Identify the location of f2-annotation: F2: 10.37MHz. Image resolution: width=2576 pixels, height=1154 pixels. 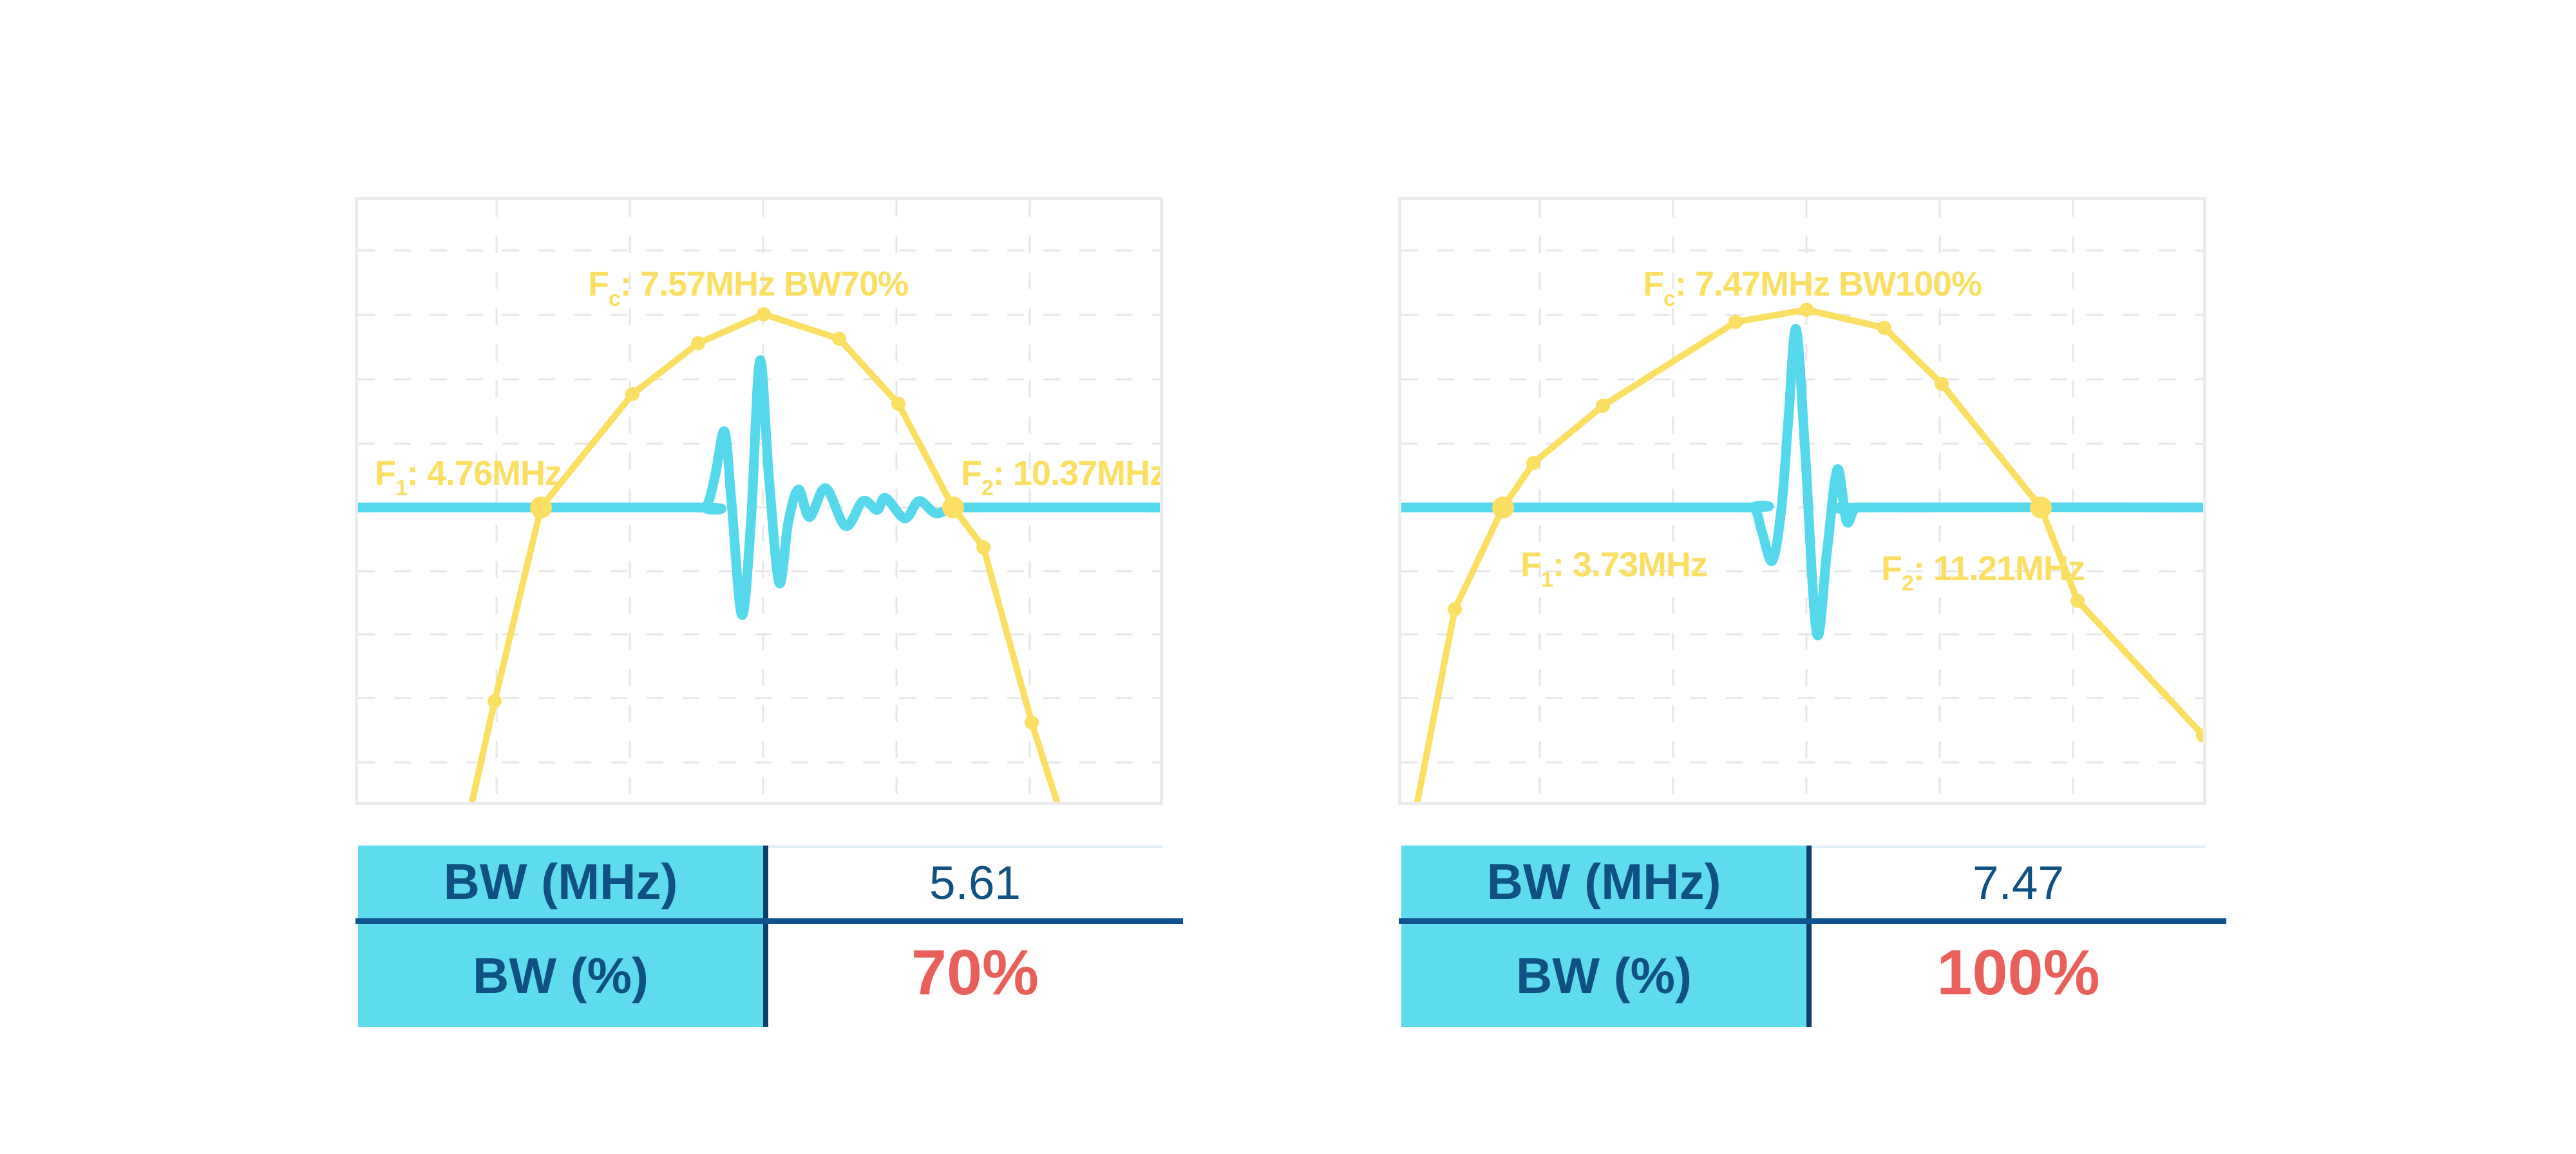
(1060, 477).